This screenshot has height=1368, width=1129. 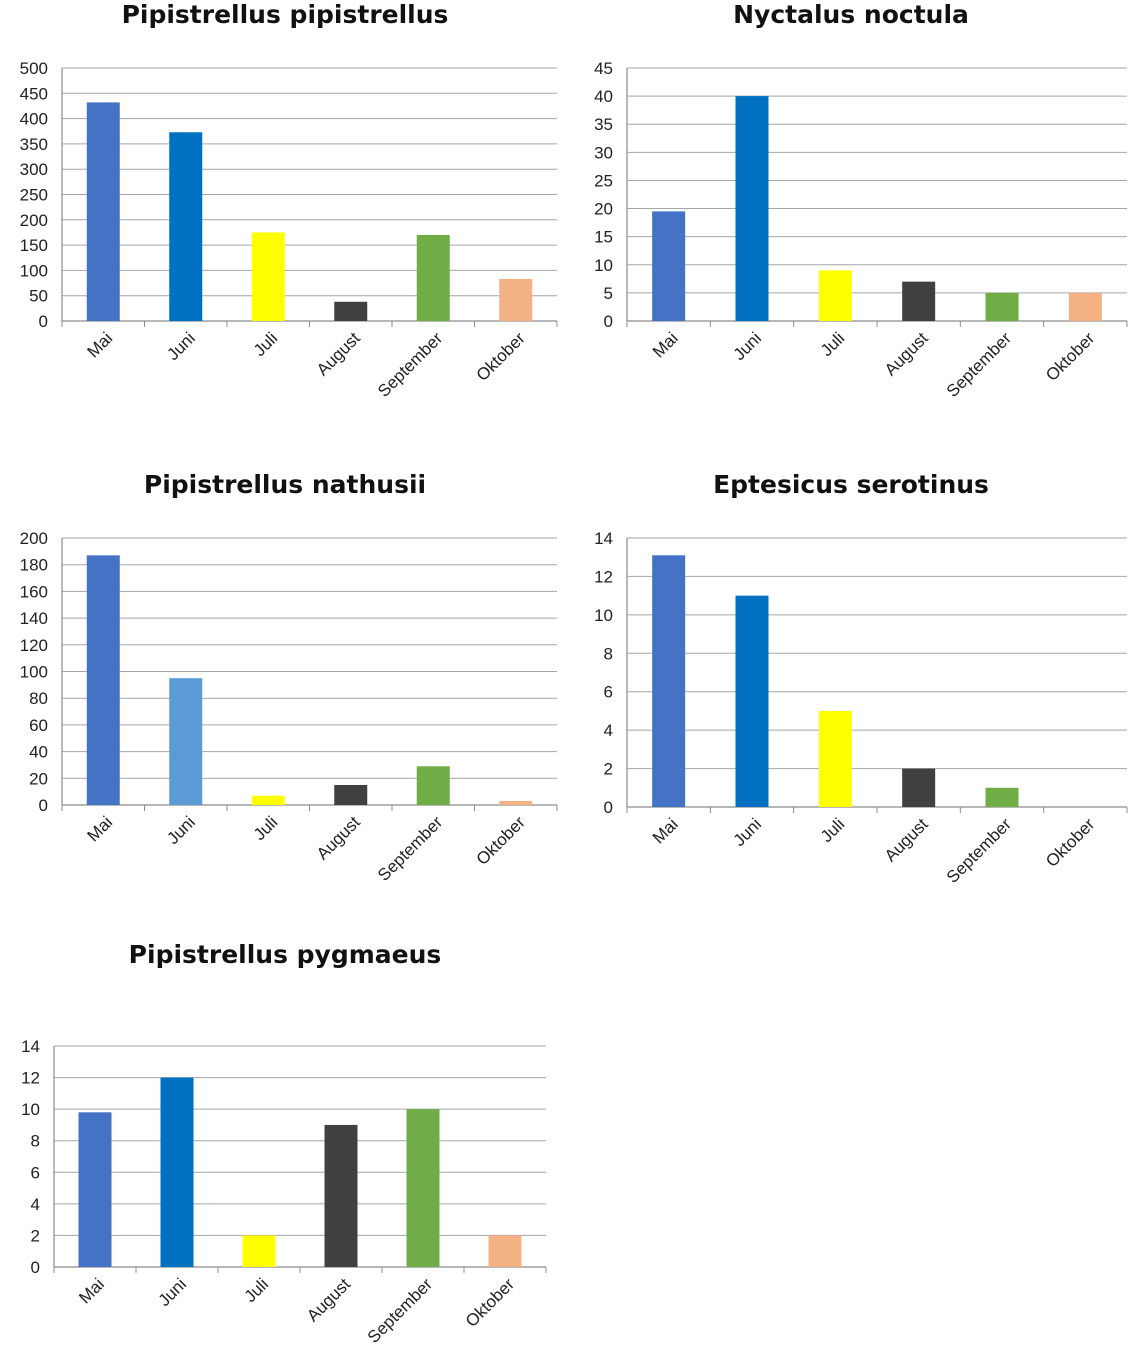 I want to click on chart-title: Eptesicus serotinus, so click(x=851, y=484).